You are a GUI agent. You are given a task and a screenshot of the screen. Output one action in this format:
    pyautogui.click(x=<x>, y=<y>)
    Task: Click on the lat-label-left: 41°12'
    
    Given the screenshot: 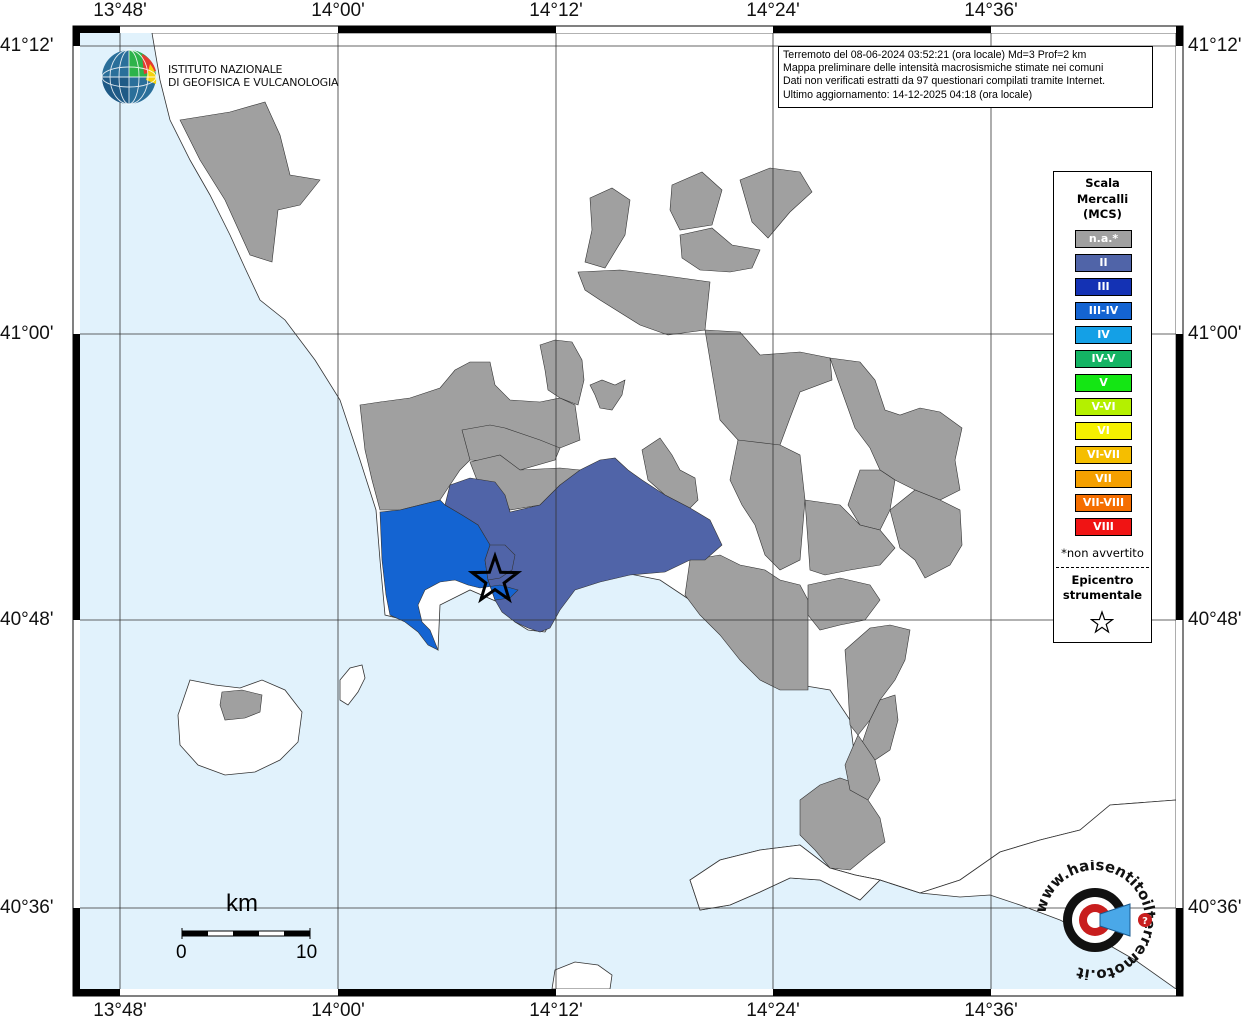 What is the action you would take?
    pyautogui.click(x=27, y=45)
    